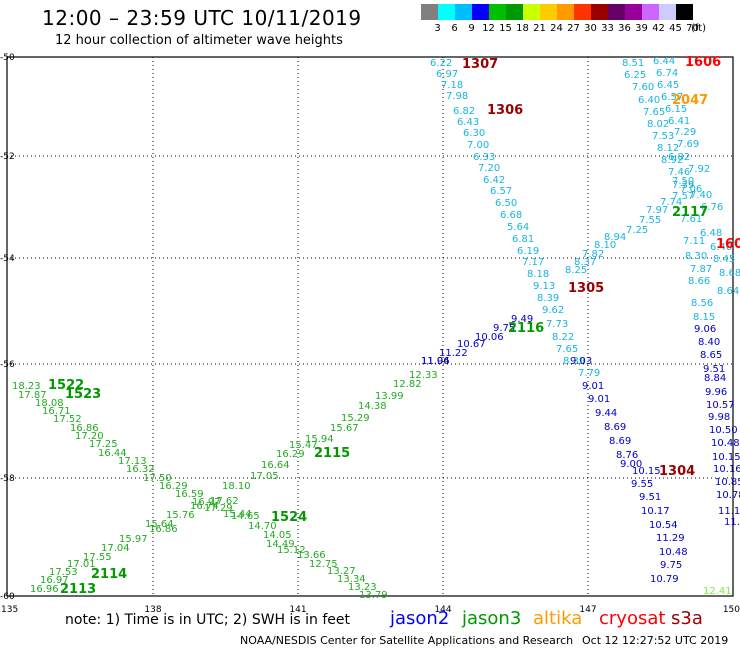 This screenshot has width=740, height=650. Describe the element at coordinates (717, 591) in the screenshot. I see `wave-height-value: 12.41` at that location.